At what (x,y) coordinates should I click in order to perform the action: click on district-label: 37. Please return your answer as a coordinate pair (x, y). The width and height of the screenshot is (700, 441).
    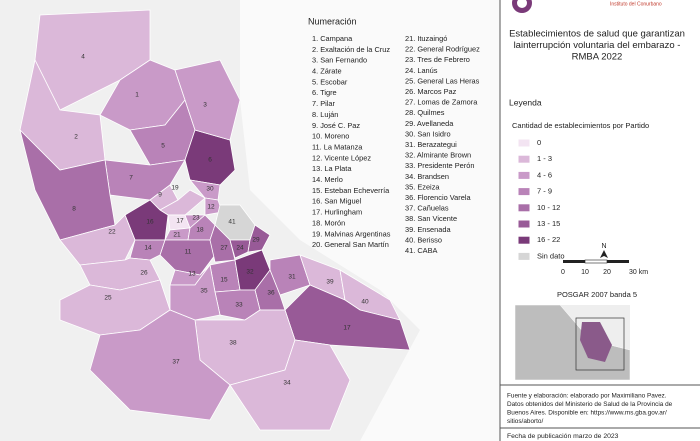
    Looking at the image, I should click on (176, 362).